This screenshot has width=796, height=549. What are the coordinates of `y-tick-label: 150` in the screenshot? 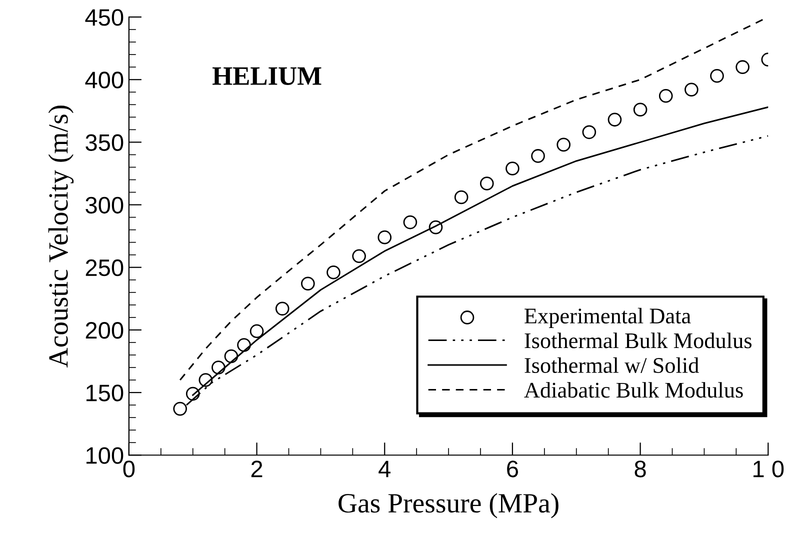 It's located at (105, 393).